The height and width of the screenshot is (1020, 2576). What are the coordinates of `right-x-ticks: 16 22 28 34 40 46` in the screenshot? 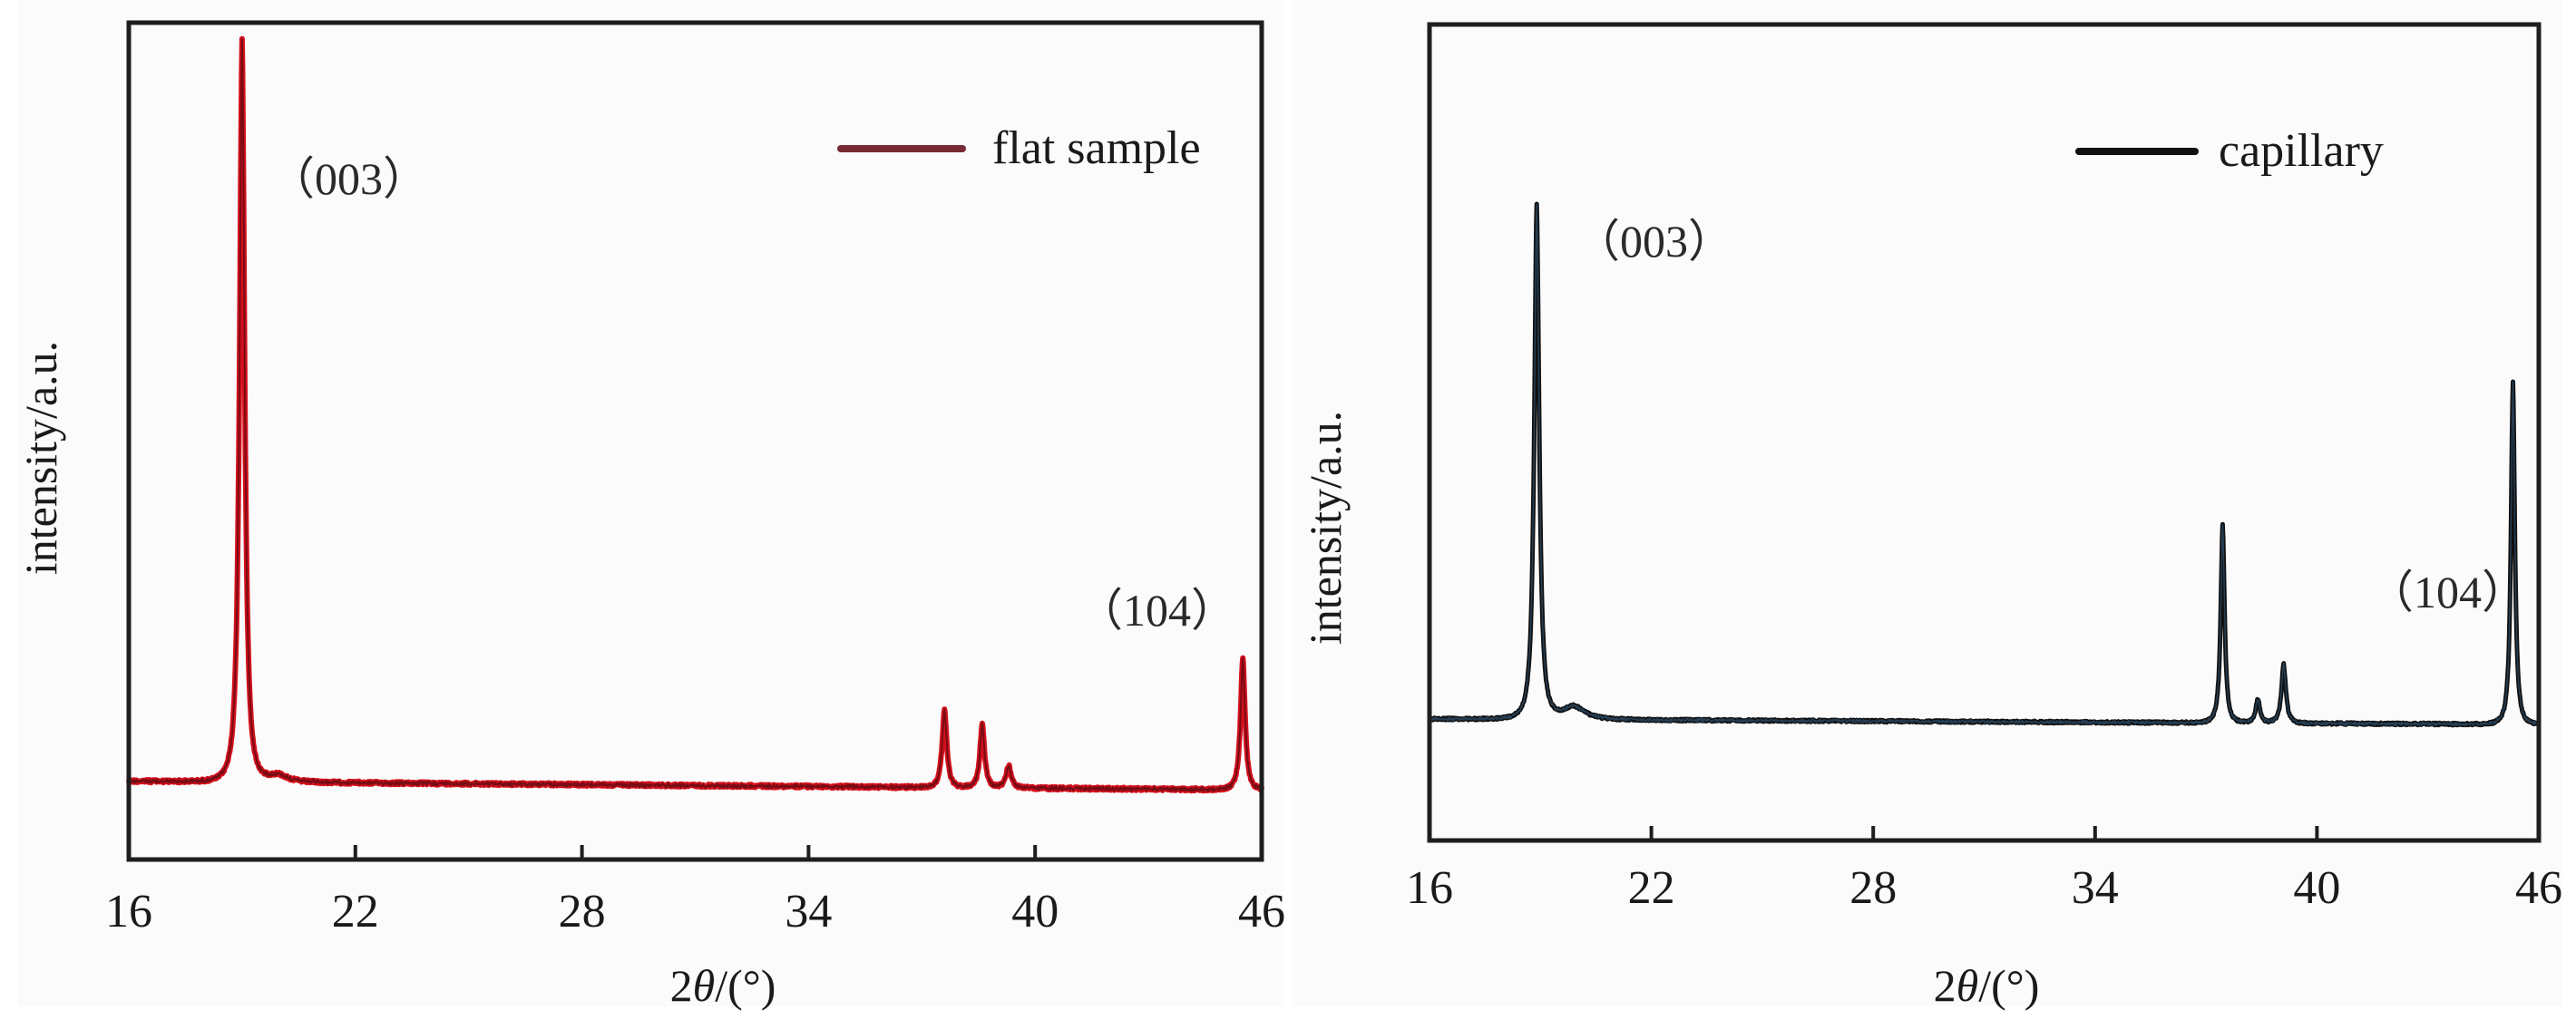 It's located at (1984, 870).